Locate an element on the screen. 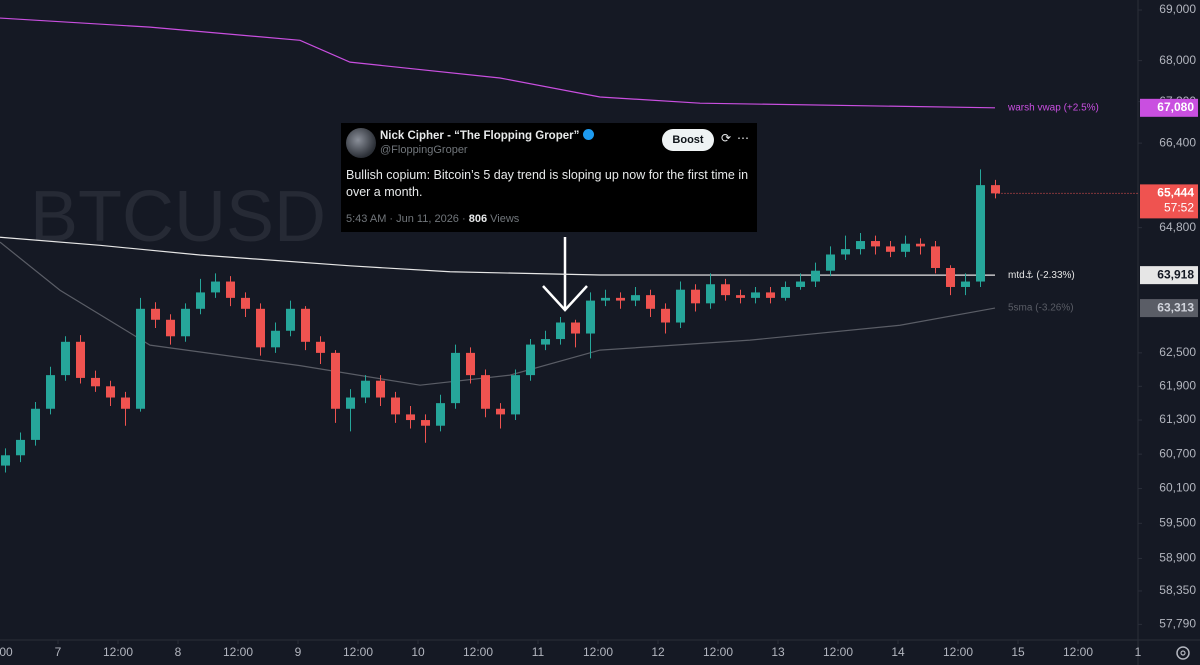 The width and height of the screenshot is (1200, 665). y-tick-label: 64,800 is located at coordinates (1177, 227).